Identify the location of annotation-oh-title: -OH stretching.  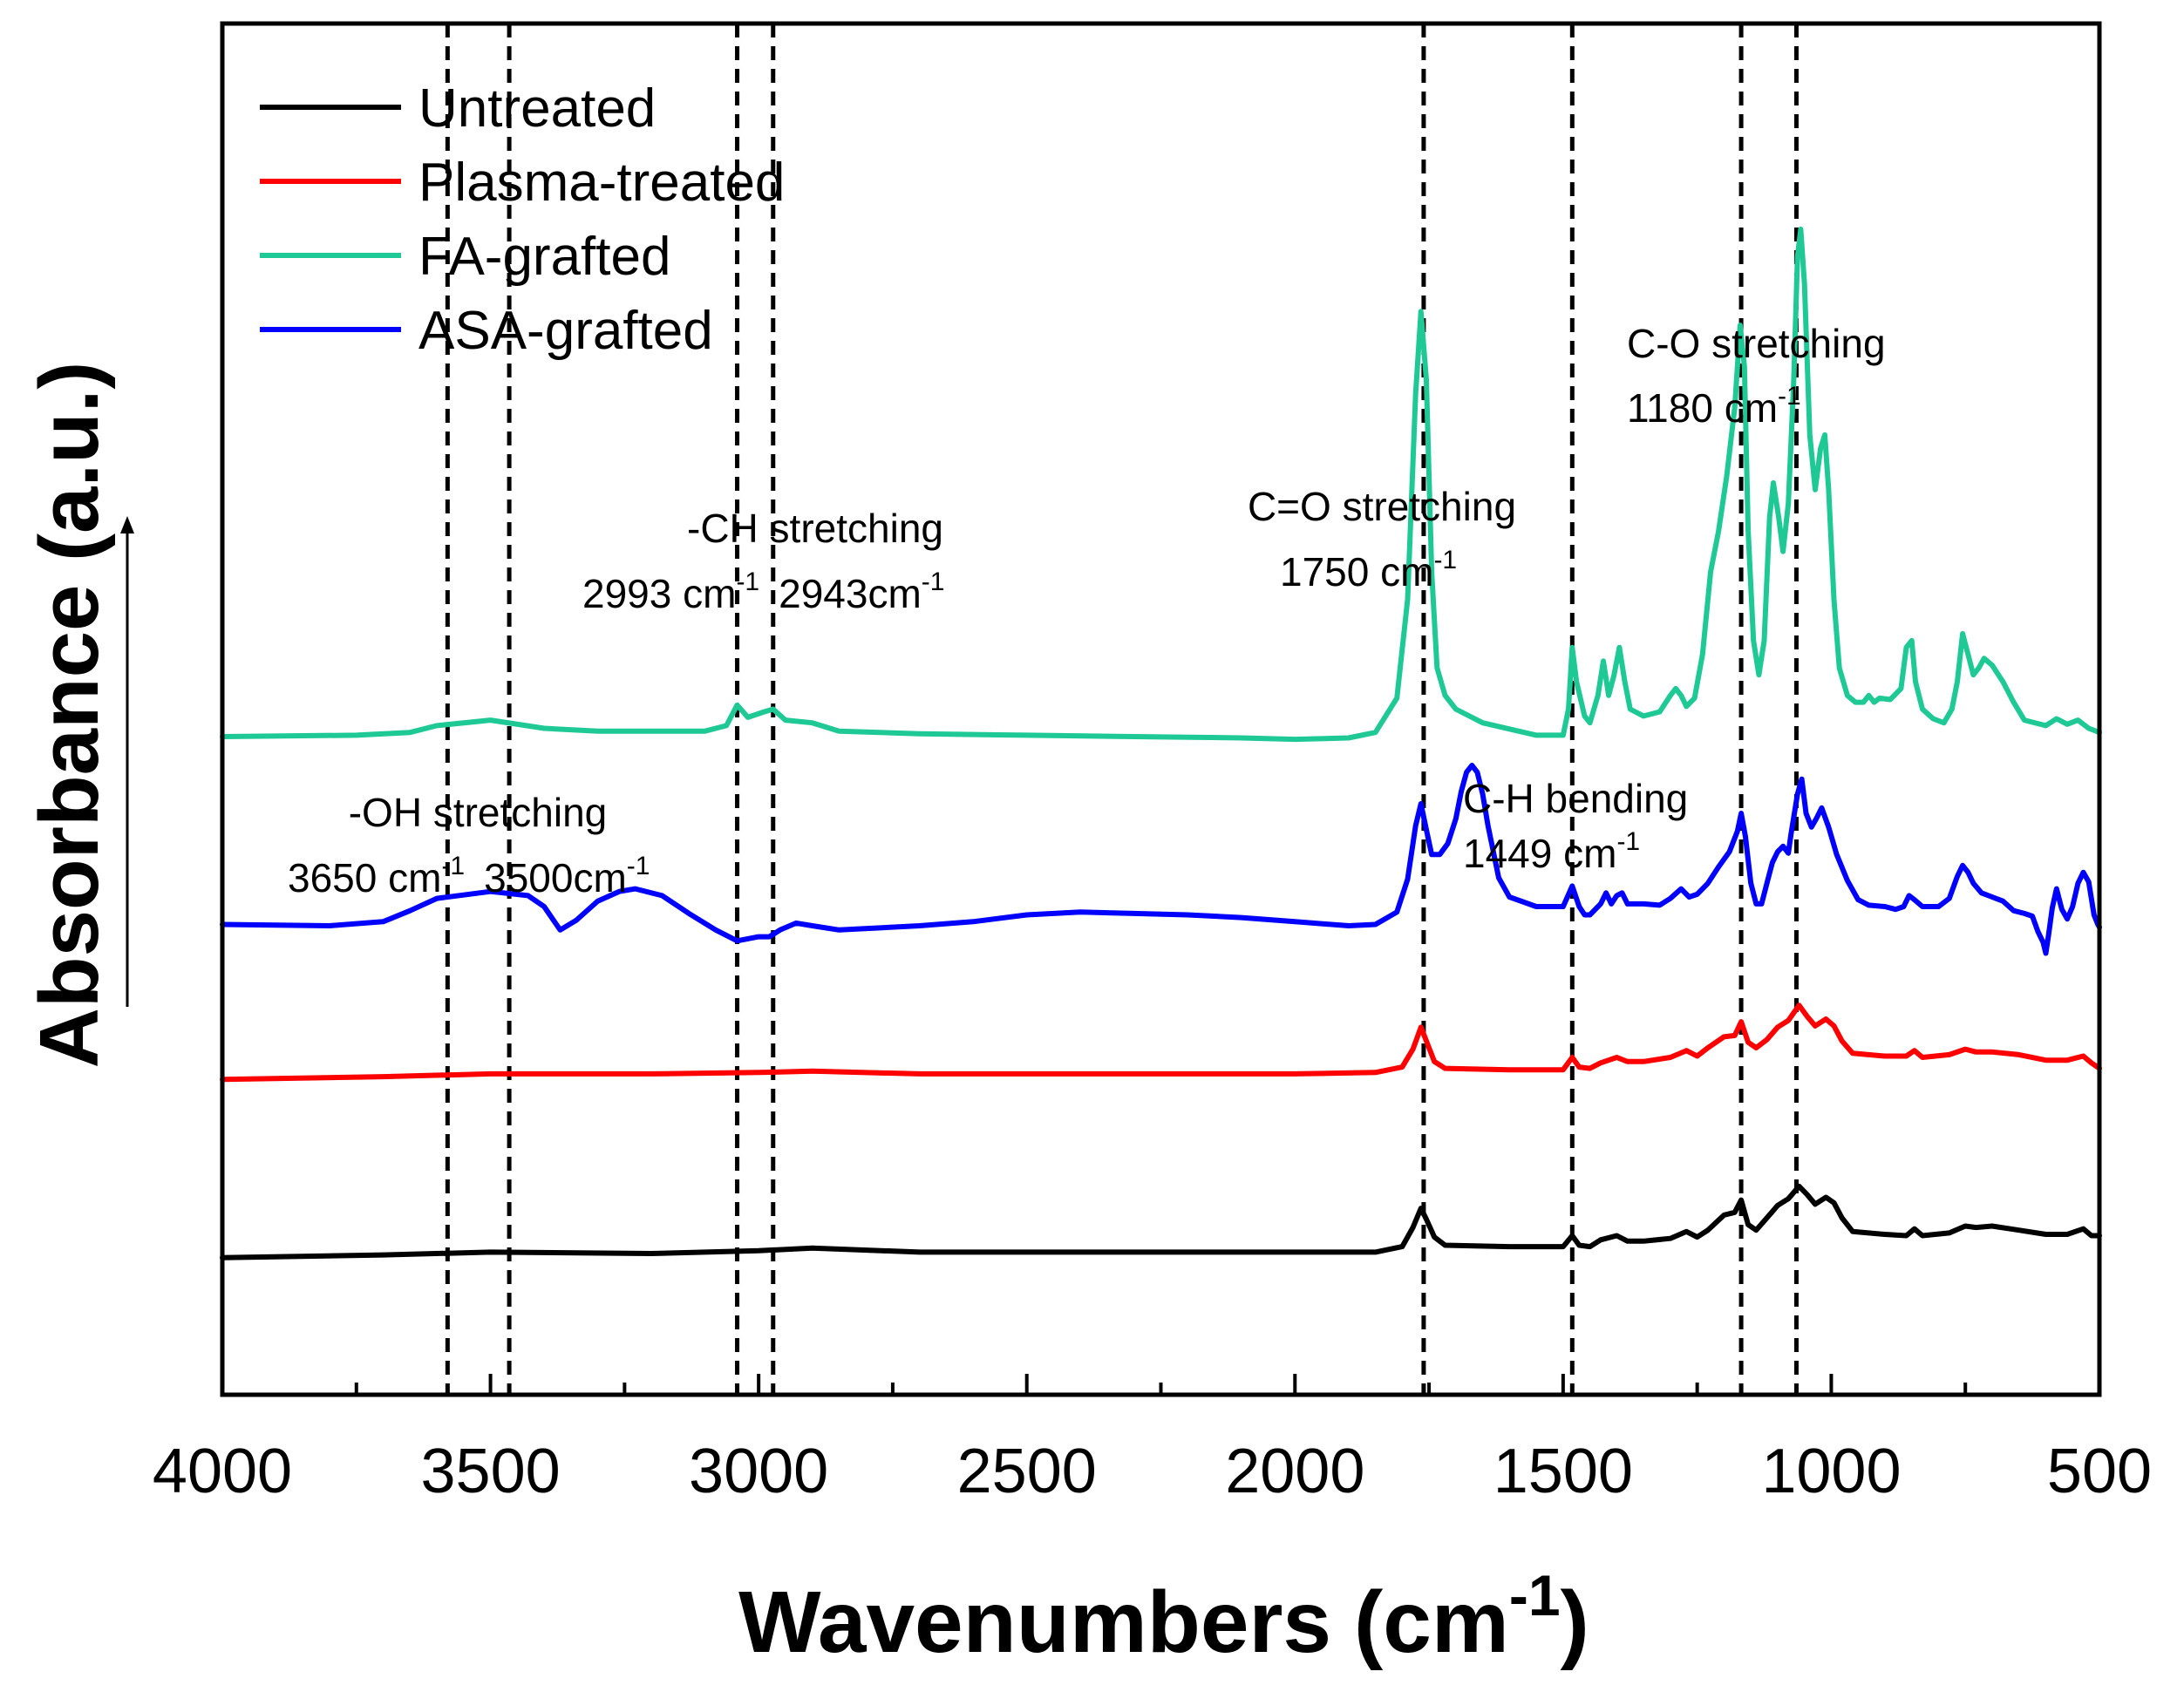
(478, 812).